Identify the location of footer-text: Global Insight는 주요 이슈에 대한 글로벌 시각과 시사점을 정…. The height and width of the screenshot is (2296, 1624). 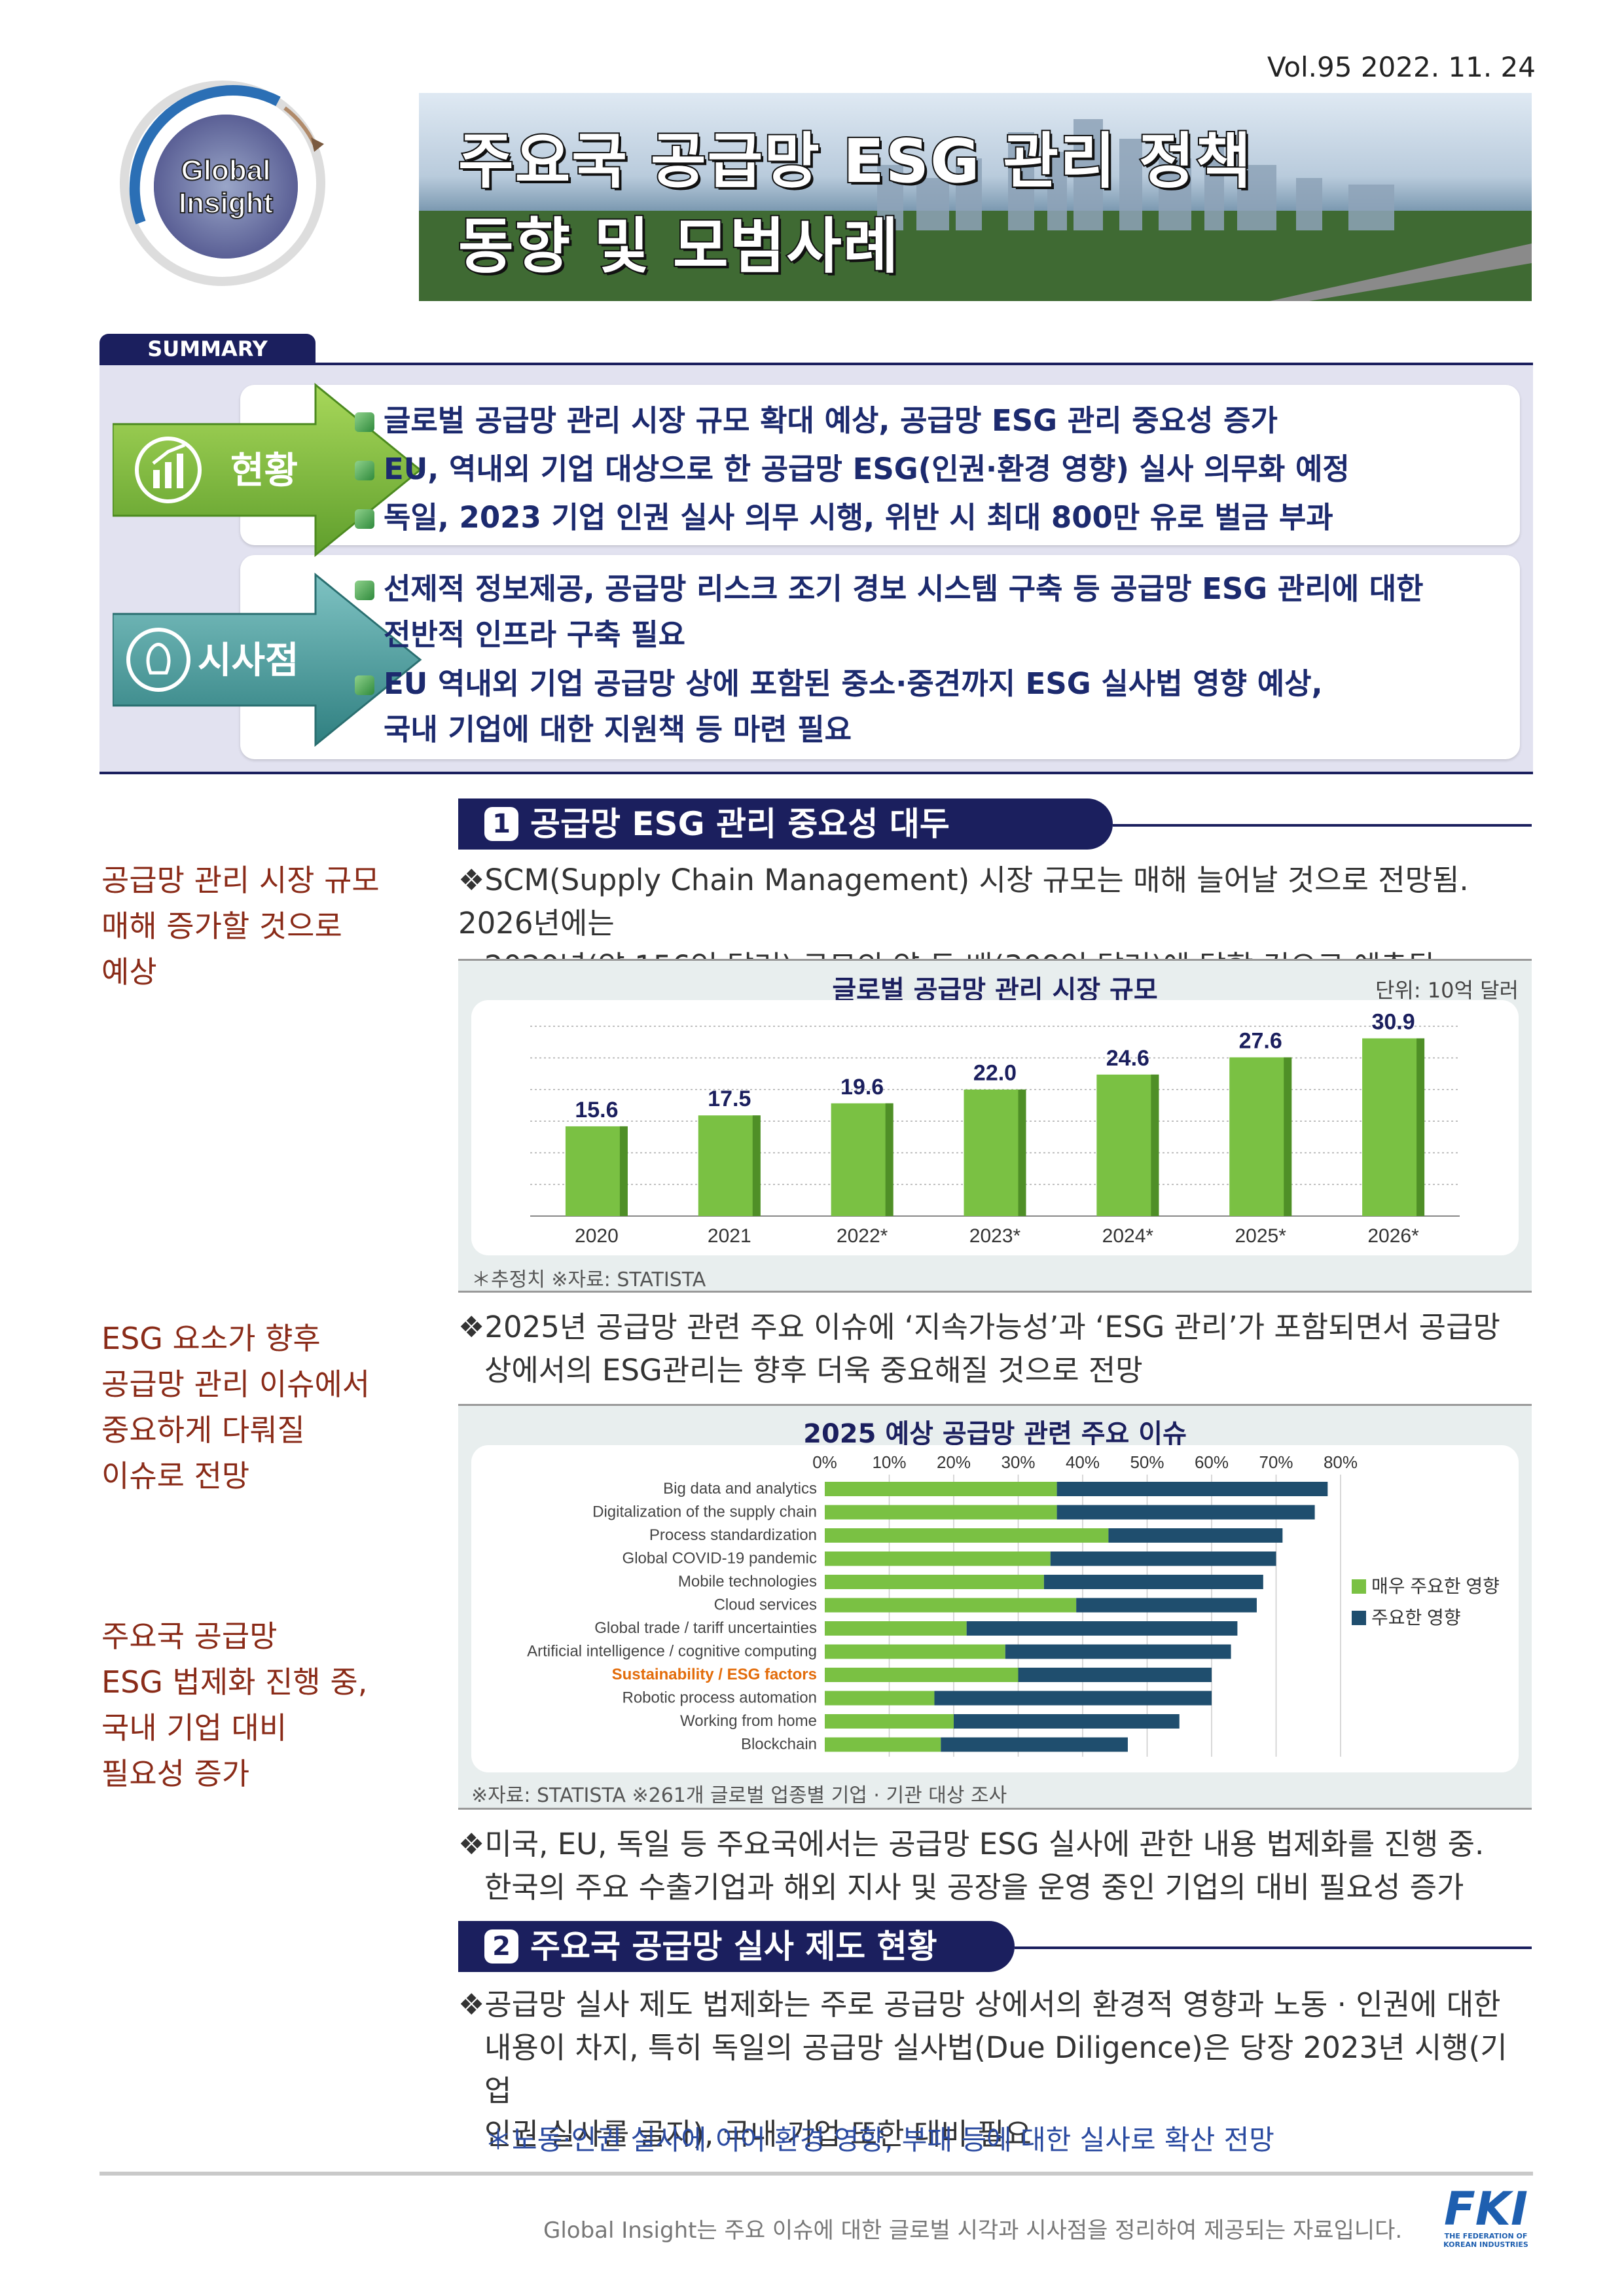
(973, 2230).